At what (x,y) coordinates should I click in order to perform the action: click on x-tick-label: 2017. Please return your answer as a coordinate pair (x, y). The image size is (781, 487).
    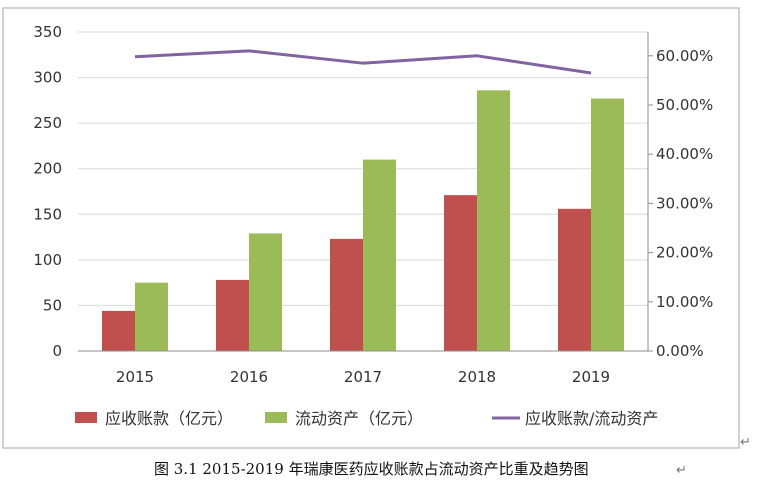
    Looking at the image, I should click on (363, 377).